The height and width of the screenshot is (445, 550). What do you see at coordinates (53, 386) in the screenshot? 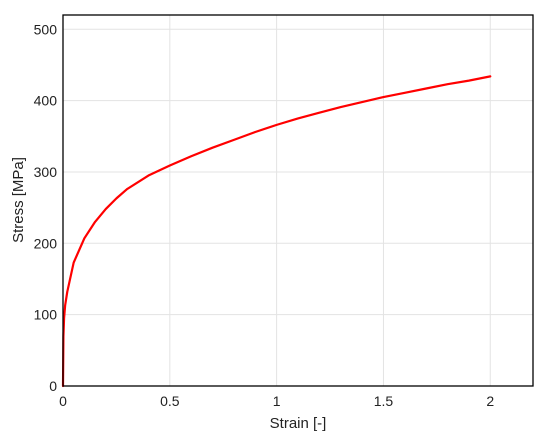
I see `y-tick-label: 0` at bounding box center [53, 386].